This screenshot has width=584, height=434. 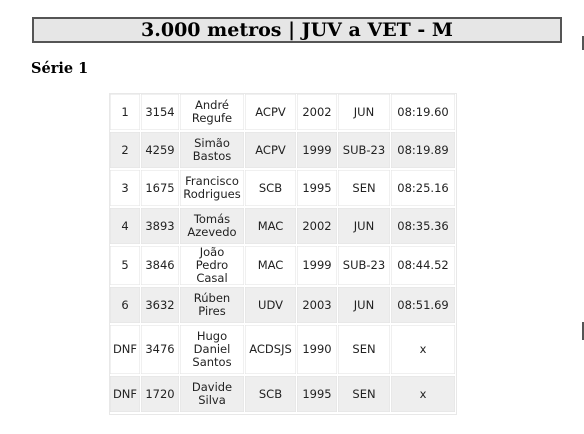 What do you see at coordinates (160, 306) in the screenshot?
I see `bib-cell: 3632` at bounding box center [160, 306].